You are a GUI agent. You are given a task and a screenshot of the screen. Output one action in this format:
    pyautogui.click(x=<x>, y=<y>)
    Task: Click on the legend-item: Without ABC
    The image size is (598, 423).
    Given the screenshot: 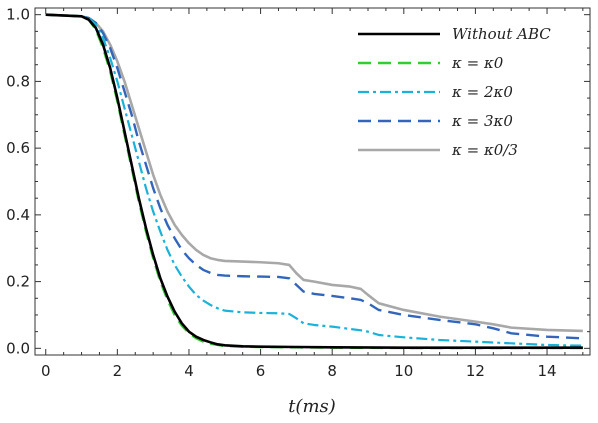 What is the action you would take?
    pyautogui.click(x=454, y=34)
    